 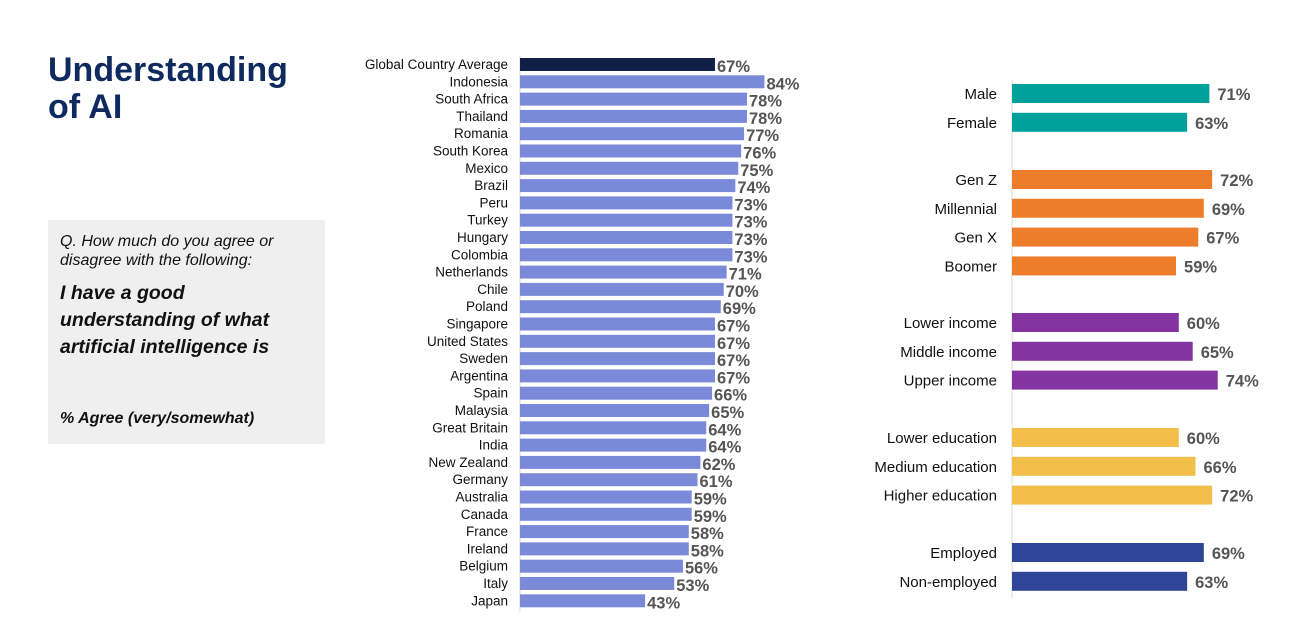 What do you see at coordinates (480, 254) in the screenshot?
I see `category-label-colombia: Colombia` at bounding box center [480, 254].